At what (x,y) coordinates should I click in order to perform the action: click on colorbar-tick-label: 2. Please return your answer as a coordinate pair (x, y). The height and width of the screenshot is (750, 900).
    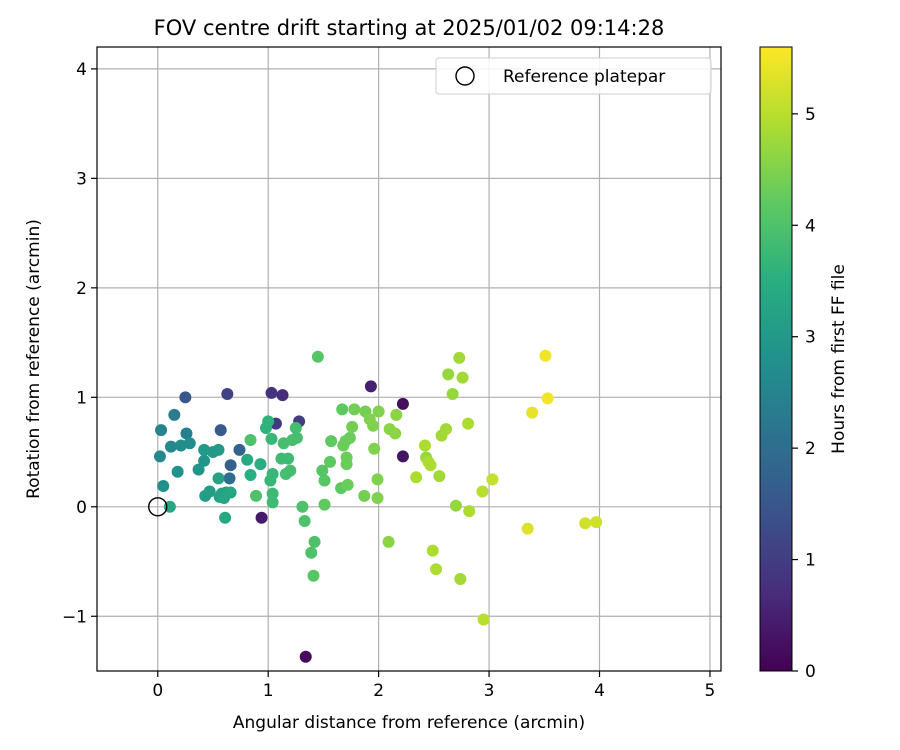
    Looking at the image, I should click on (810, 449).